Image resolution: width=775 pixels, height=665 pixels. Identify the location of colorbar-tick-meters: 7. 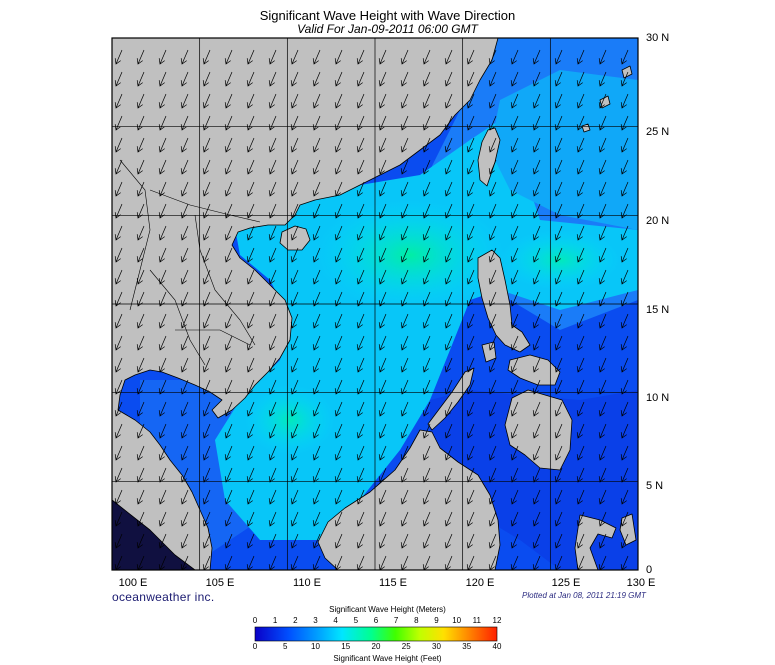
(396, 620).